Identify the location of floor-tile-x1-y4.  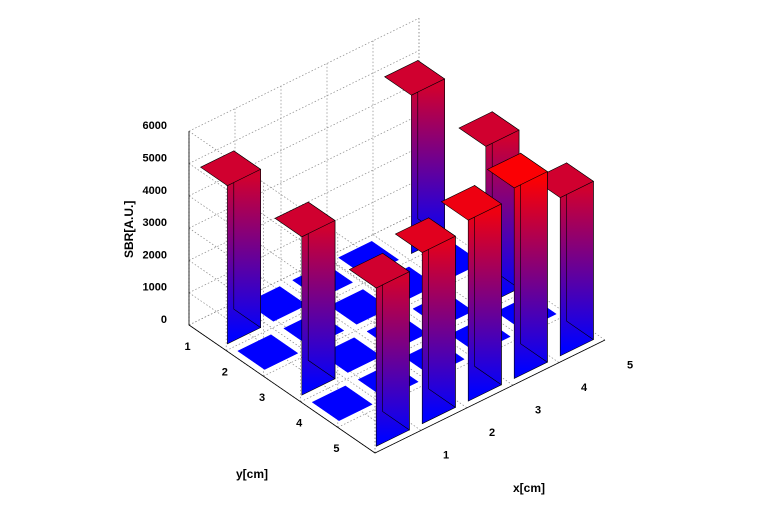
(342, 403).